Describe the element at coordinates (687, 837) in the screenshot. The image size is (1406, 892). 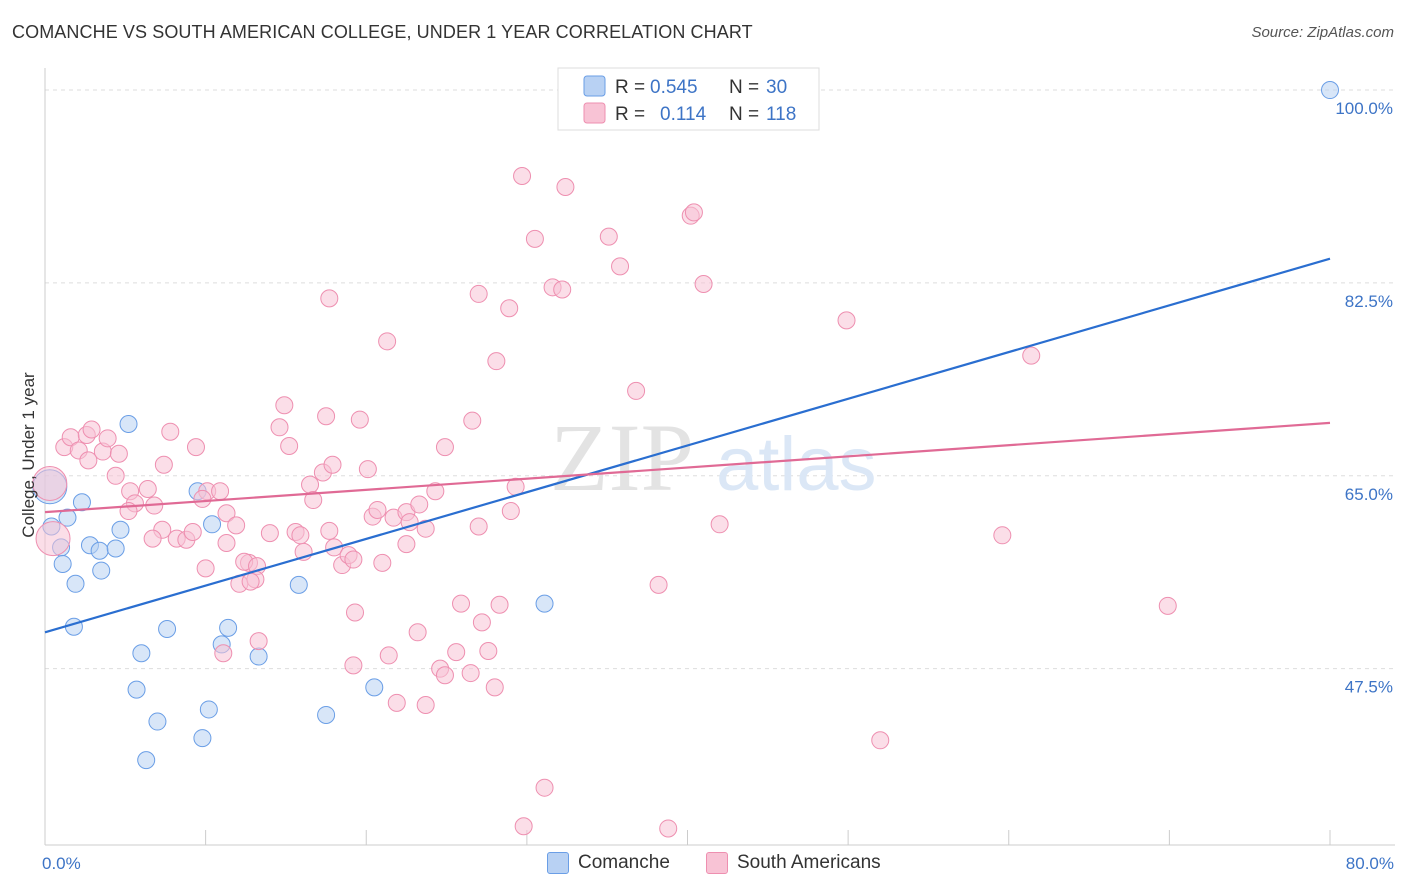
I see `x-tick-marks` at that location.